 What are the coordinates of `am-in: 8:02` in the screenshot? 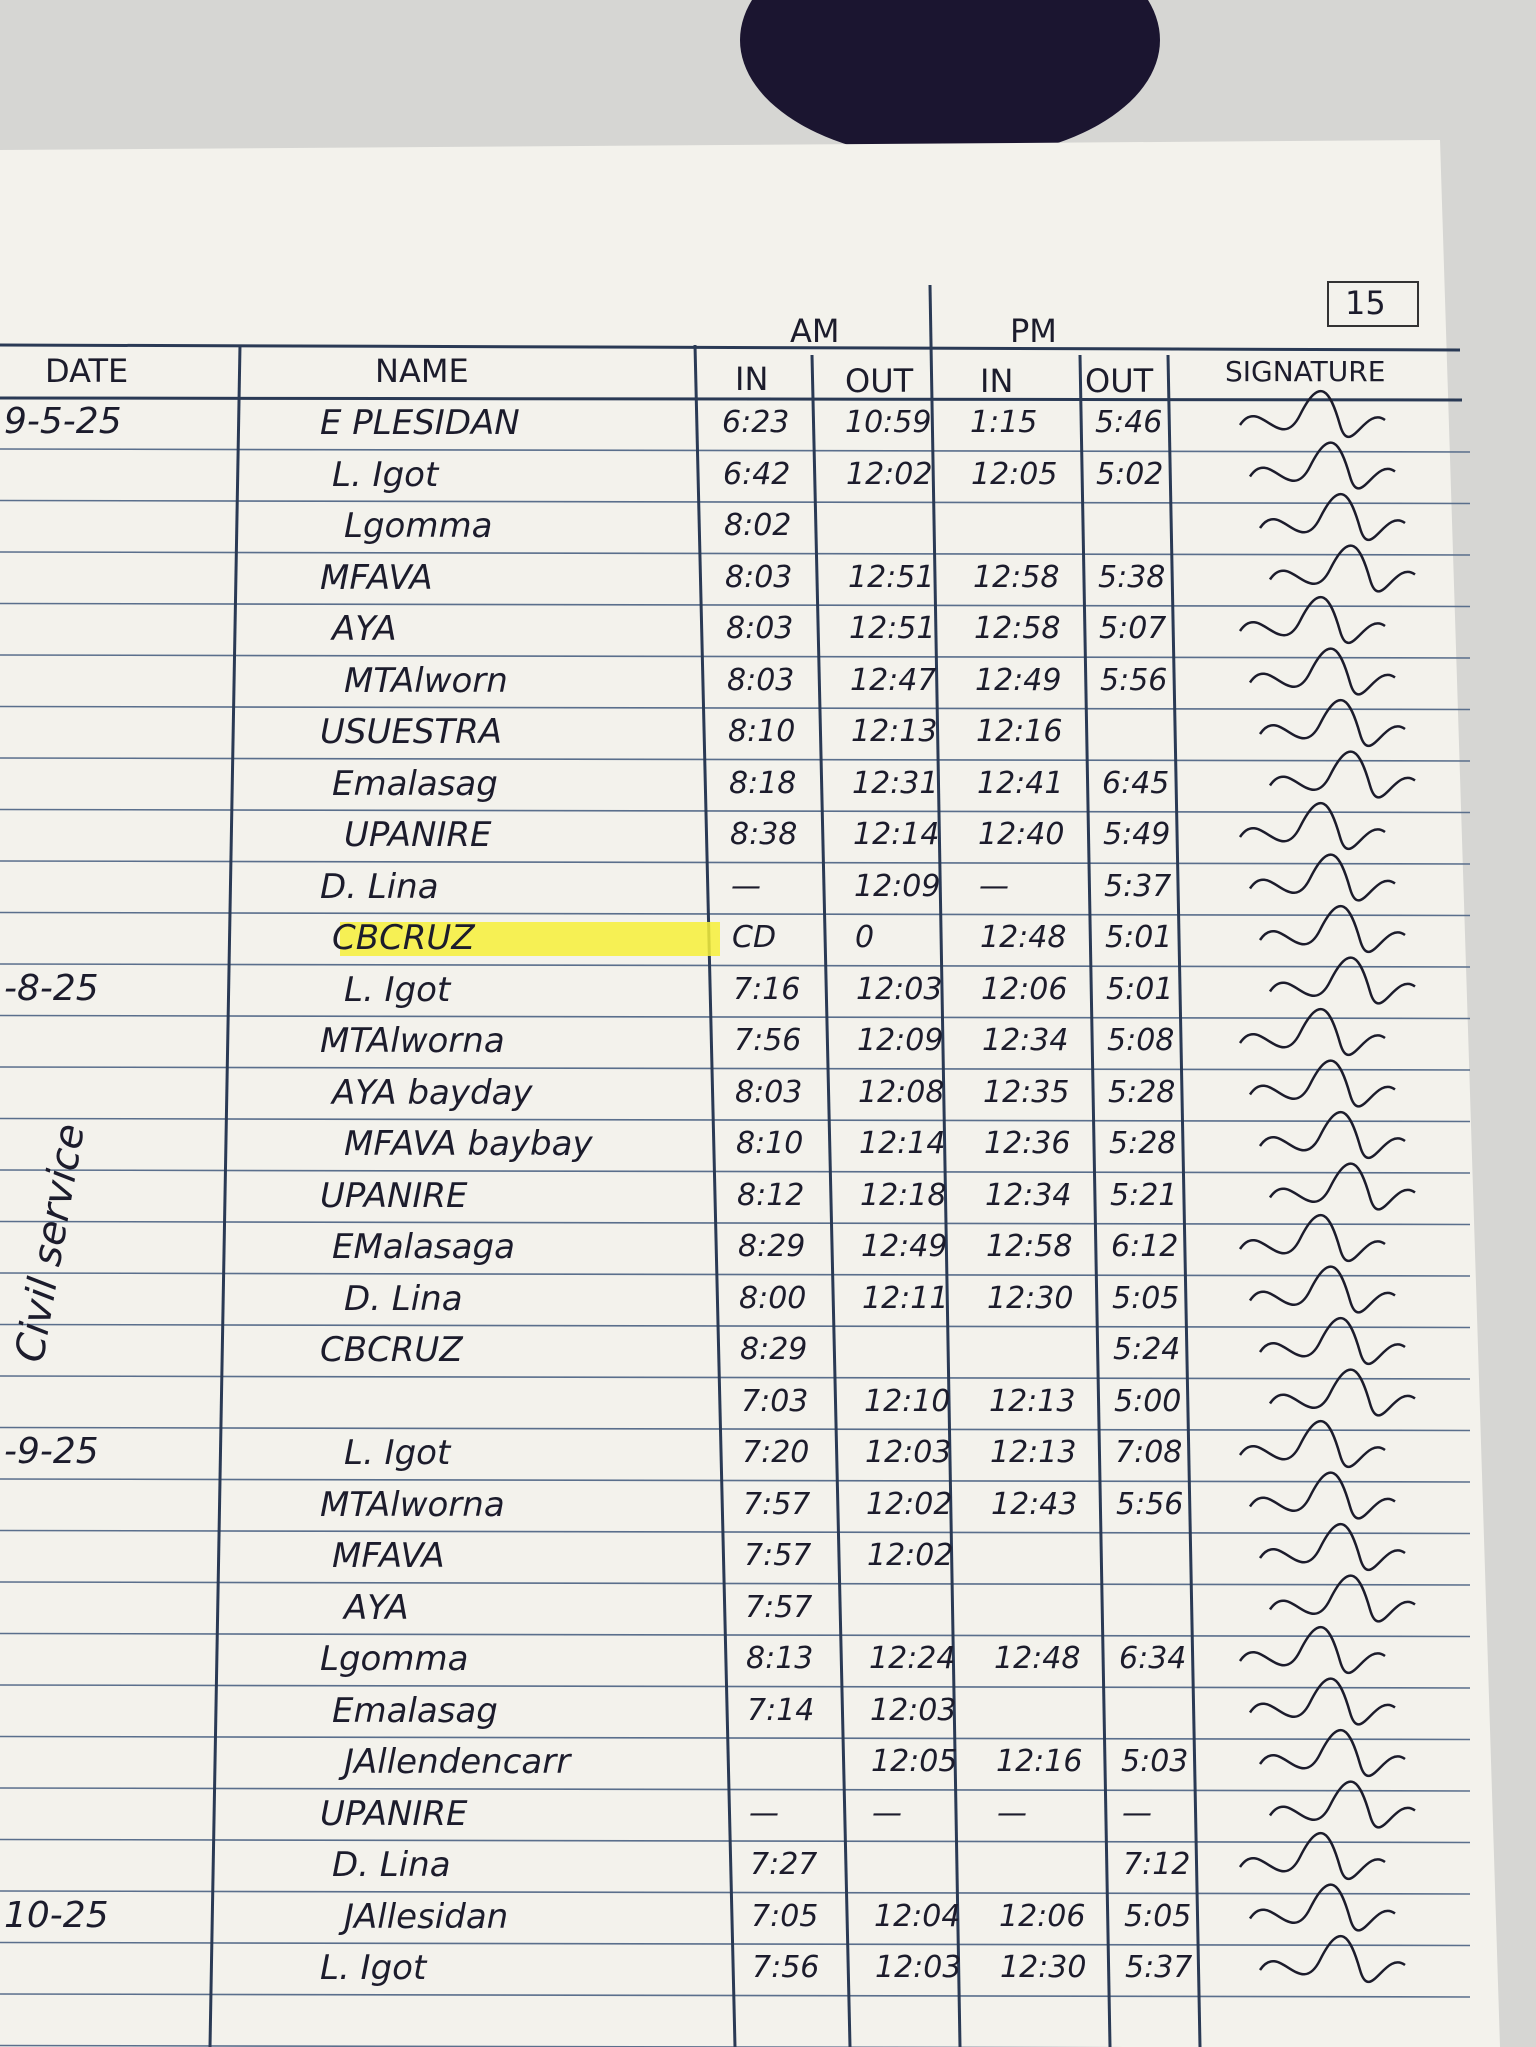 It's located at (758, 525).